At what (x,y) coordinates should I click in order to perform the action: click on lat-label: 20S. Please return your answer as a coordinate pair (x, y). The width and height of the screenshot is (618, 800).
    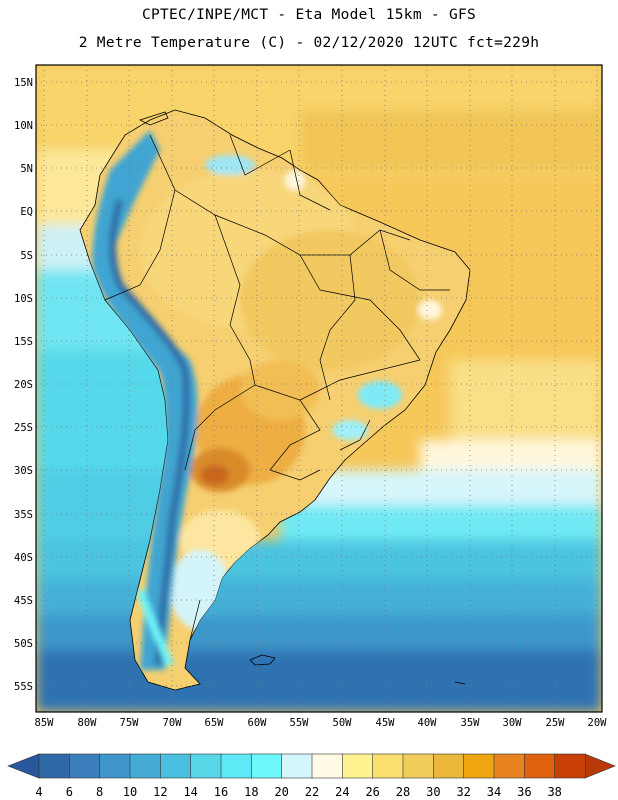
    Looking at the image, I should click on (23, 385).